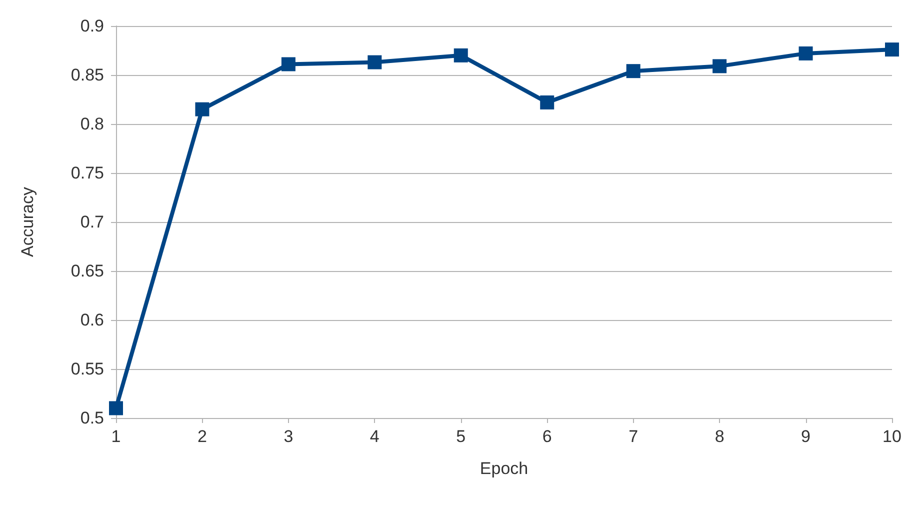  Describe the element at coordinates (116, 436) in the screenshot. I see `x-tick-label: 1` at that location.